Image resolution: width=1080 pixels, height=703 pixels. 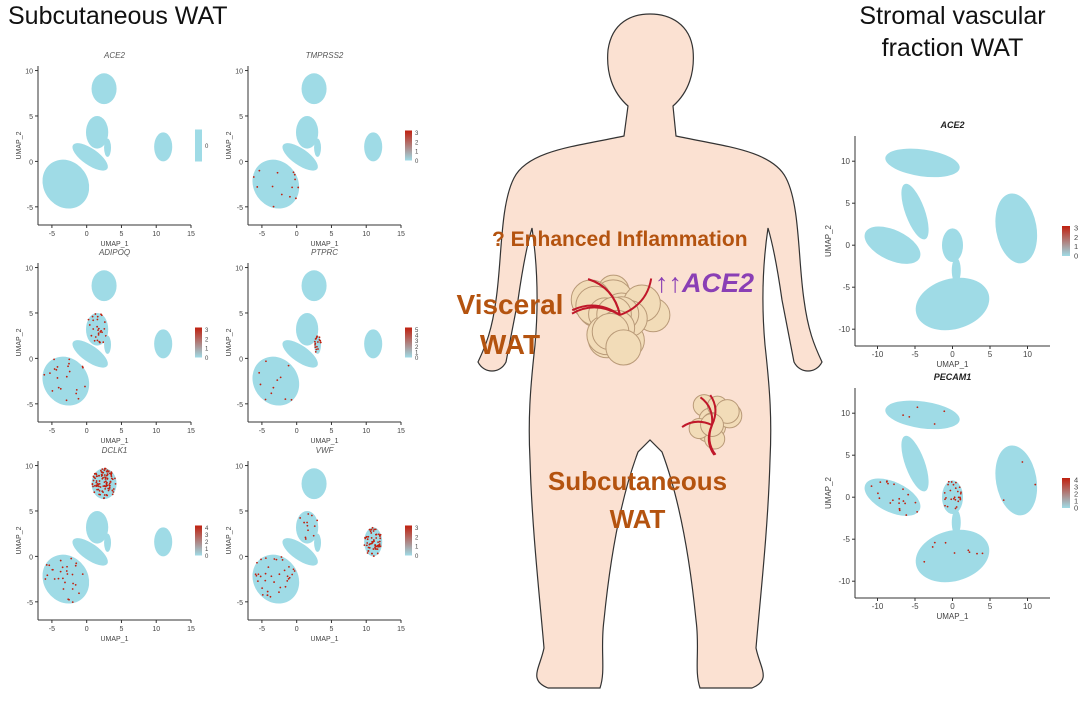 What do you see at coordinates (198, 145) in the screenshot?
I see `color-legend-bar` at bounding box center [198, 145].